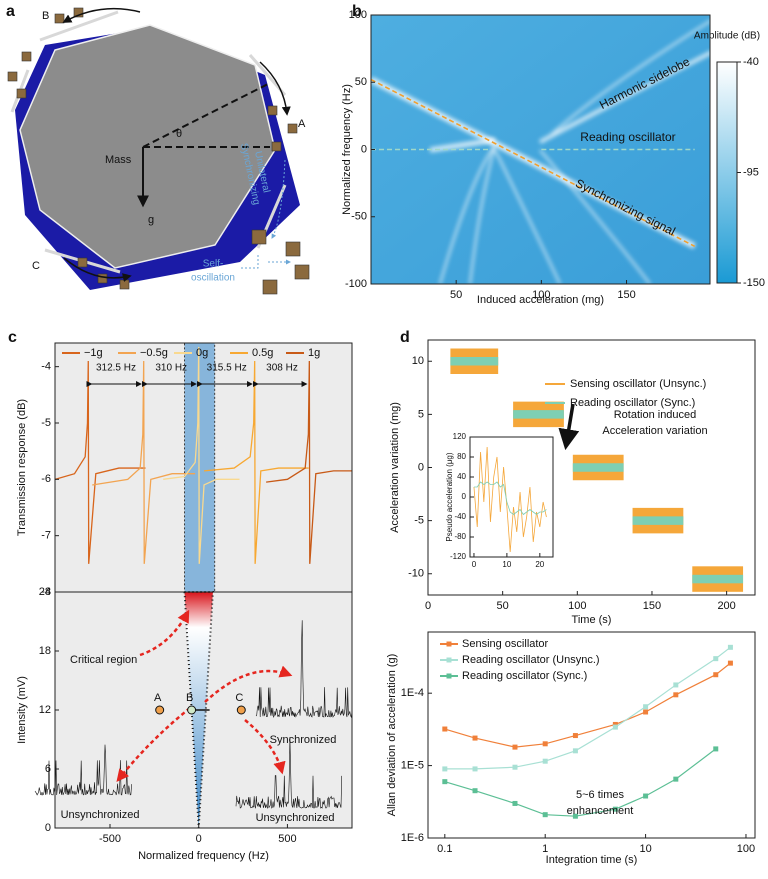  What do you see at coordinates (460, 536) in the screenshot?
I see `y-tick-label: -80` at bounding box center [460, 536].